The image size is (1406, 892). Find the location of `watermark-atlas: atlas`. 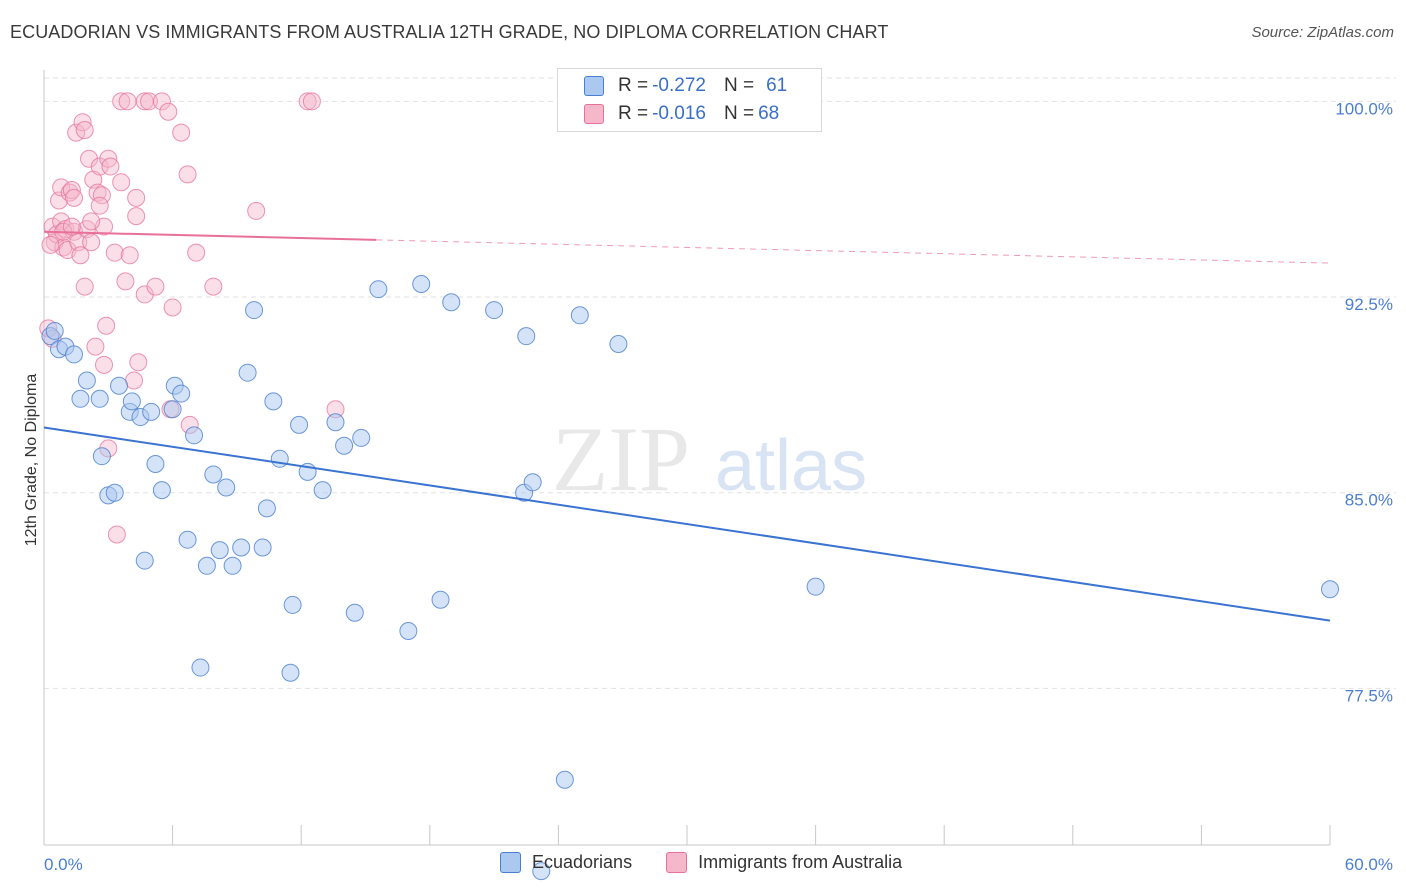

watermark-atlas: atlas is located at coordinates (791, 466).